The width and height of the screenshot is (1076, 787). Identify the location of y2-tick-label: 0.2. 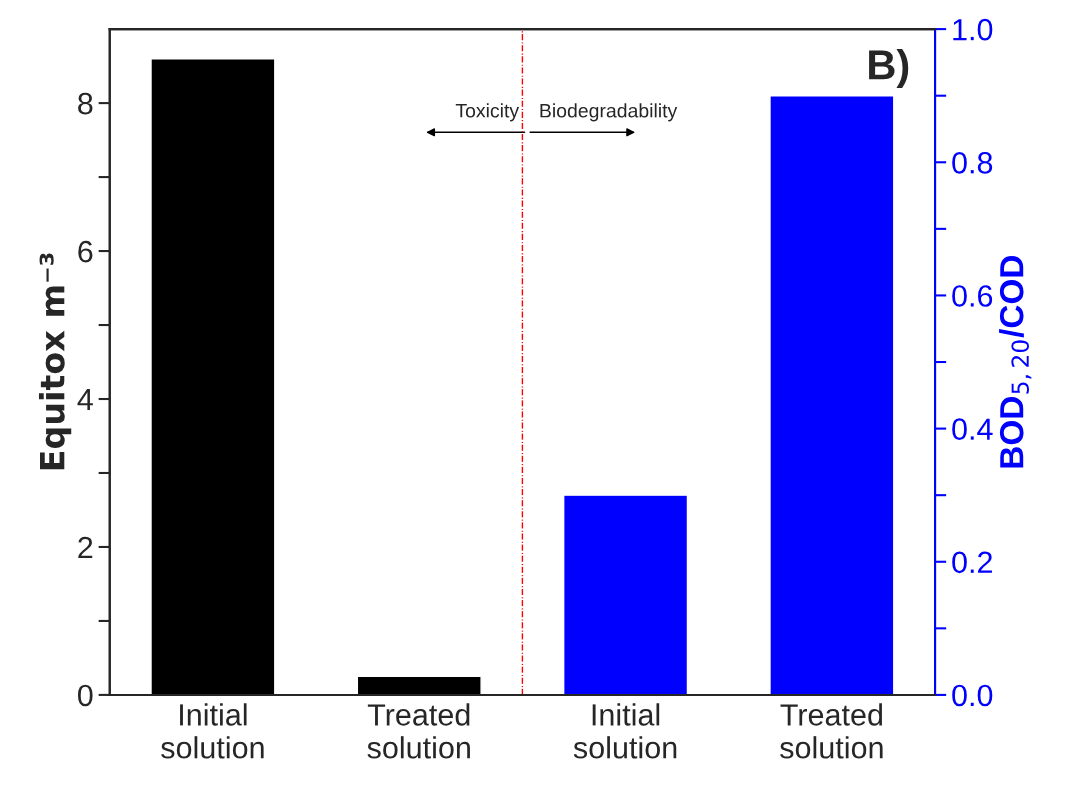
(972, 562).